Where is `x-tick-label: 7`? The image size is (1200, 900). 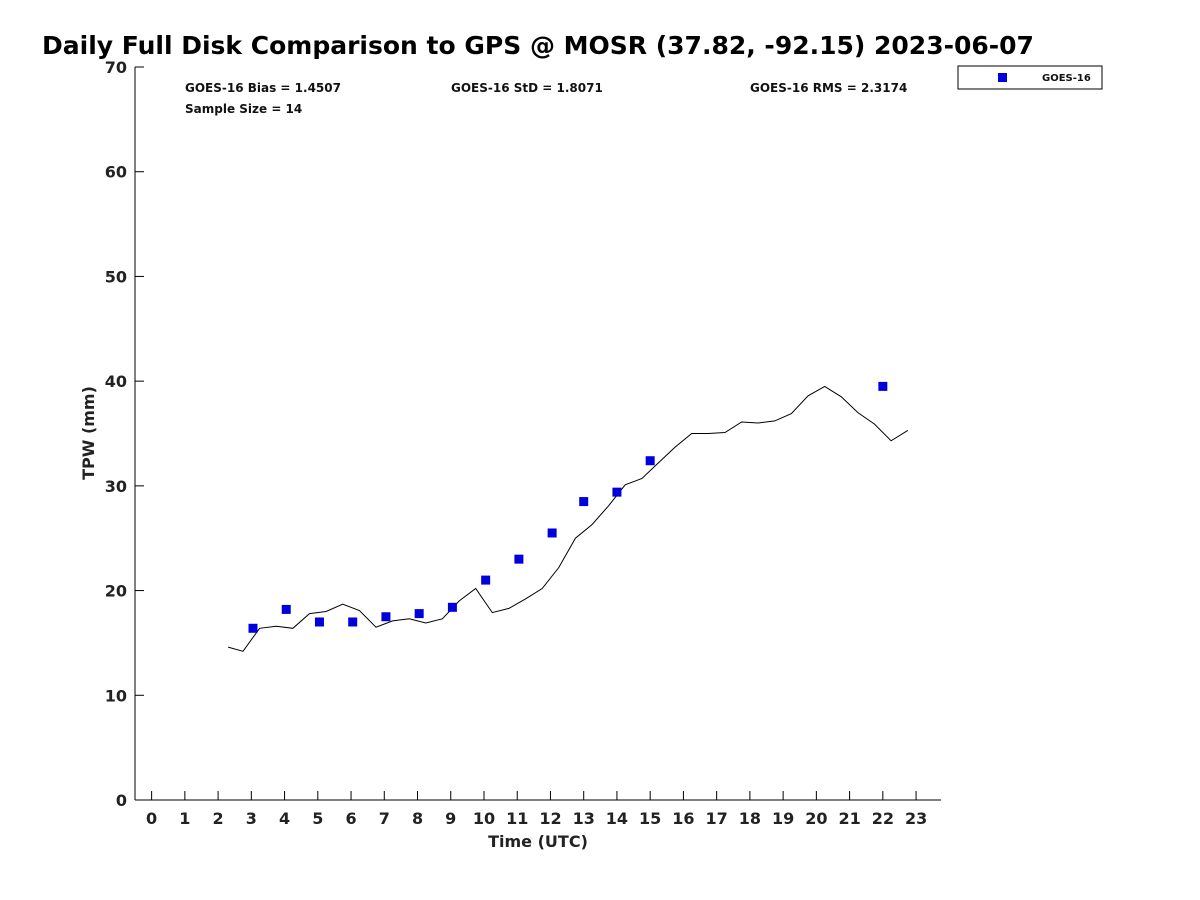 x-tick-label: 7 is located at coordinates (384, 818).